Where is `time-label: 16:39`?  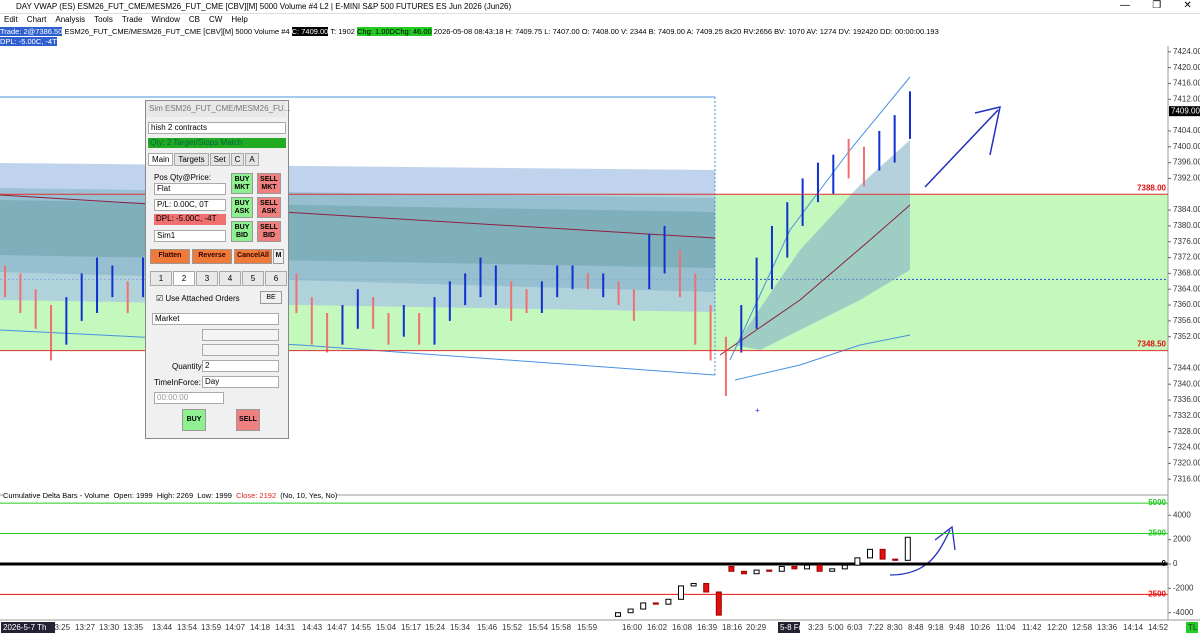
time-label: 16:39 is located at coordinates (707, 627).